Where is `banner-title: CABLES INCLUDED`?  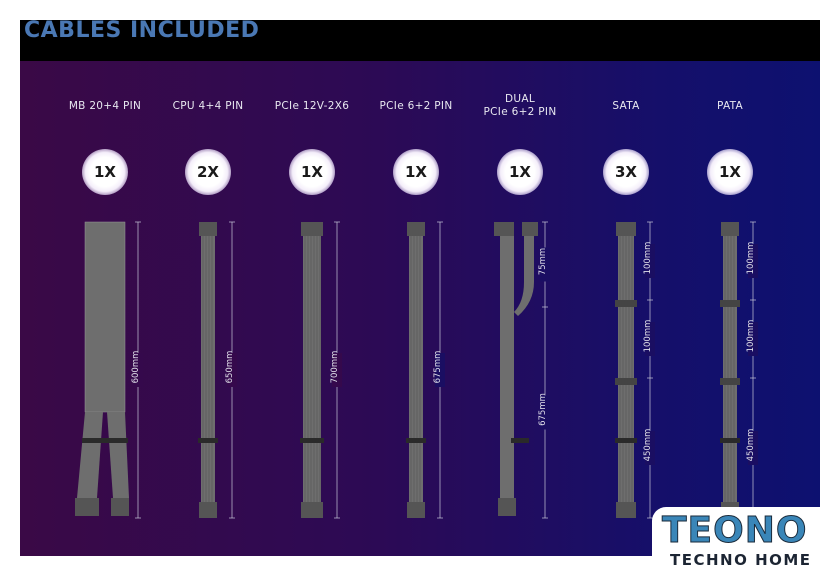
banner-title: CABLES INCLUDED is located at coordinates (142, 30).